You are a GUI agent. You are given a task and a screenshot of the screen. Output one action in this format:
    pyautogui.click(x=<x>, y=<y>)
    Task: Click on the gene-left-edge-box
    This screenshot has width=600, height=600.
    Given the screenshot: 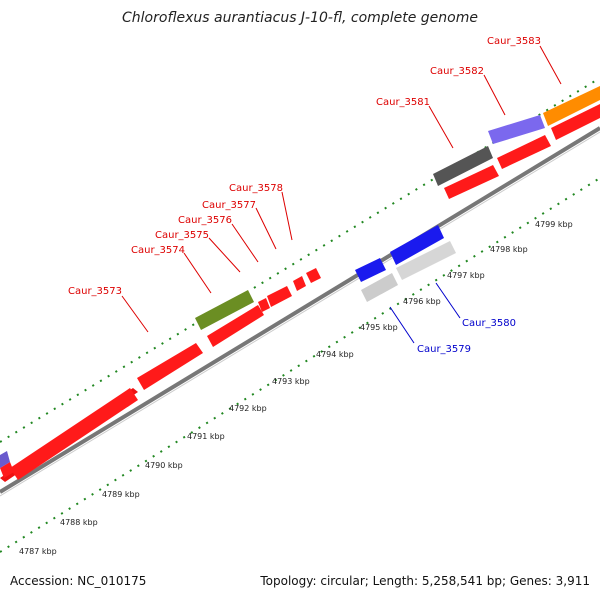 What is the action you would take?
    pyautogui.click(x=5, y=459)
    